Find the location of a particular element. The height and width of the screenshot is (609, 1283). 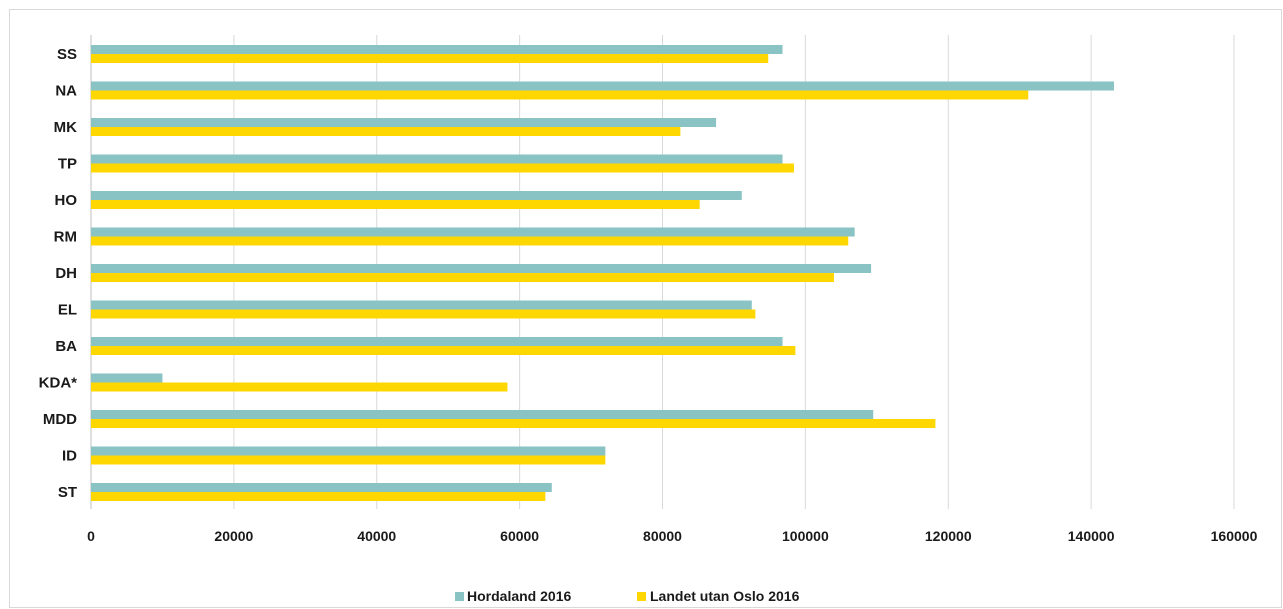

category-label: NA is located at coordinates (66, 91).